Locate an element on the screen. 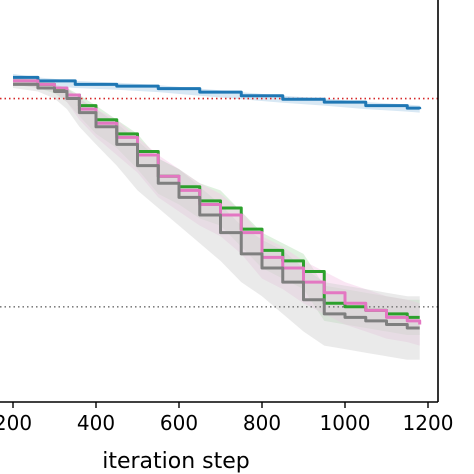  x-tick-label: 400 is located at coordinates (96, 423).